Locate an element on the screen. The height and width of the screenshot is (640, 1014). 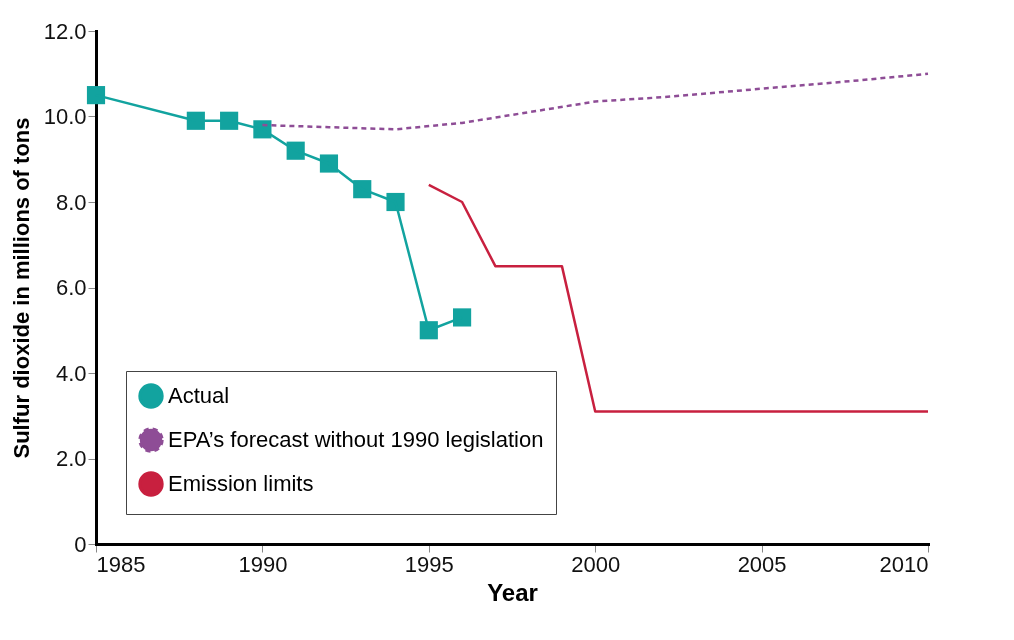
y-tick-label: 8.0 is located at coordinates (71, 202).